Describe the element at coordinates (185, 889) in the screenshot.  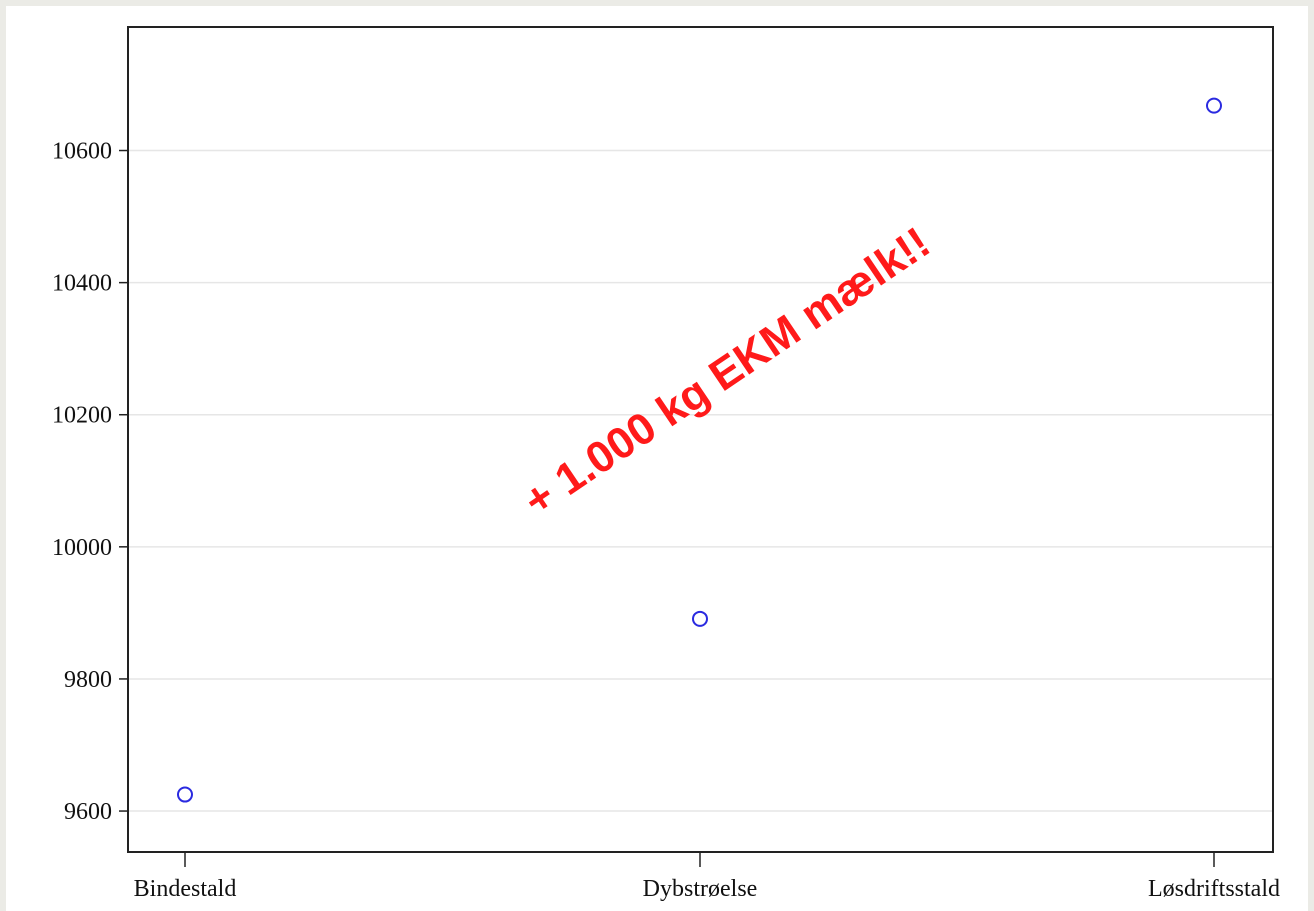
I see `x-tick-label: Bindestald` at that location.